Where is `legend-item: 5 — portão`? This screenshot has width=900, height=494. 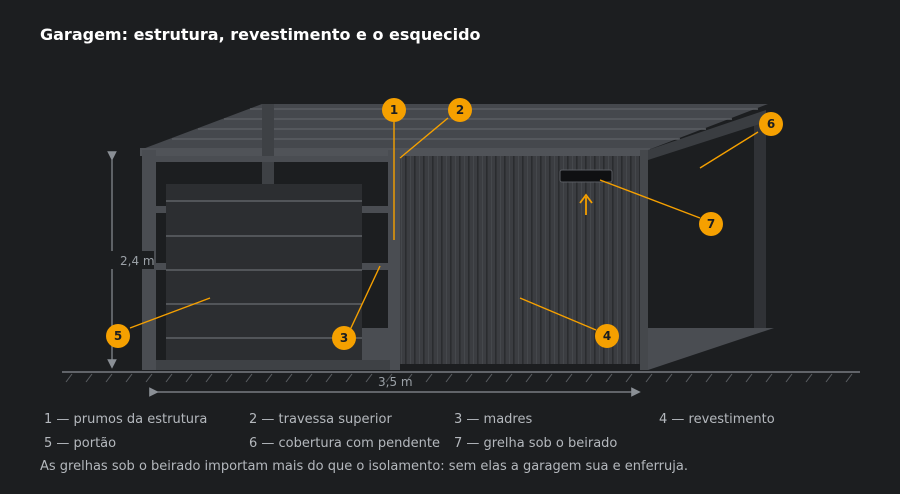
legend-item: 5 — portão is located at coordinates (80, 443).